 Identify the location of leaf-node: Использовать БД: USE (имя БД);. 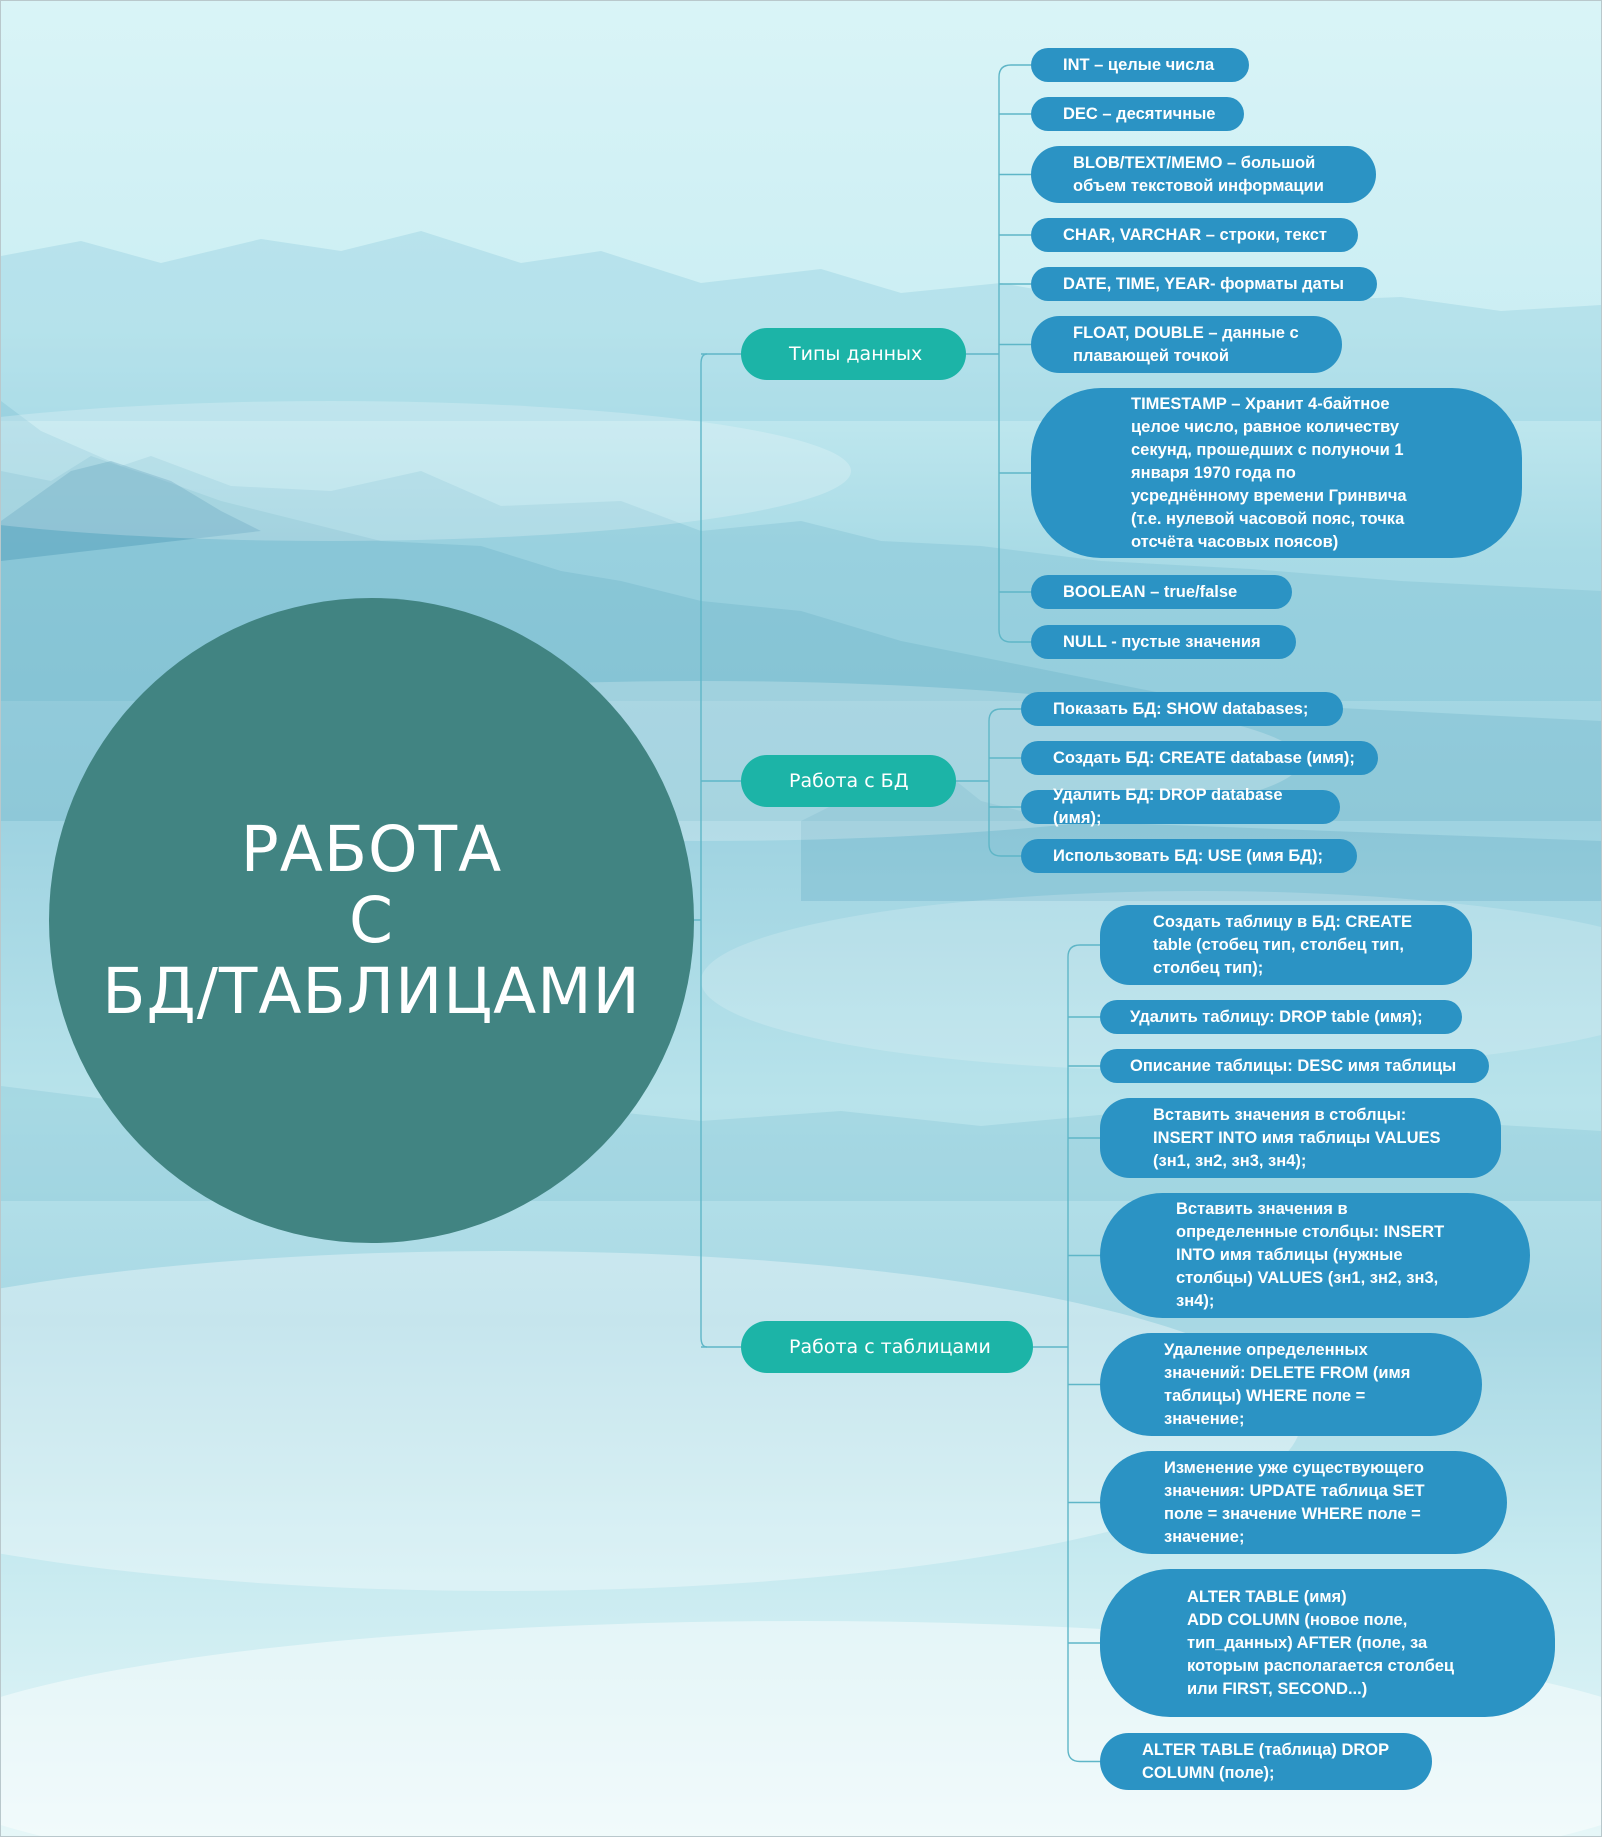
(1189, 856).